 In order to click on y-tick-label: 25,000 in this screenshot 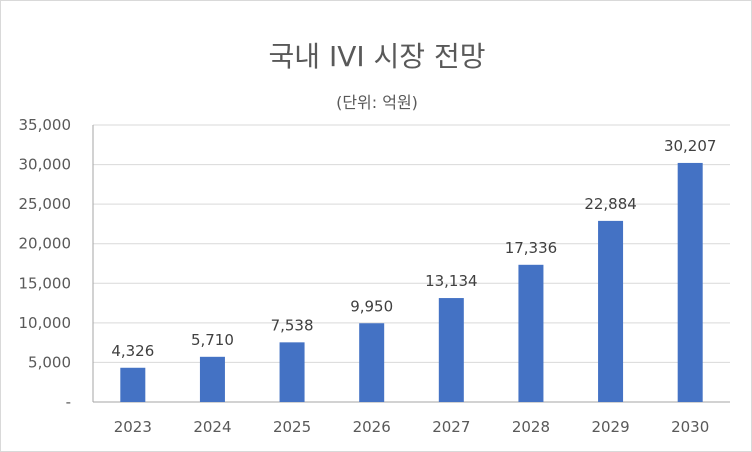, I will do `click(45, 204)`.